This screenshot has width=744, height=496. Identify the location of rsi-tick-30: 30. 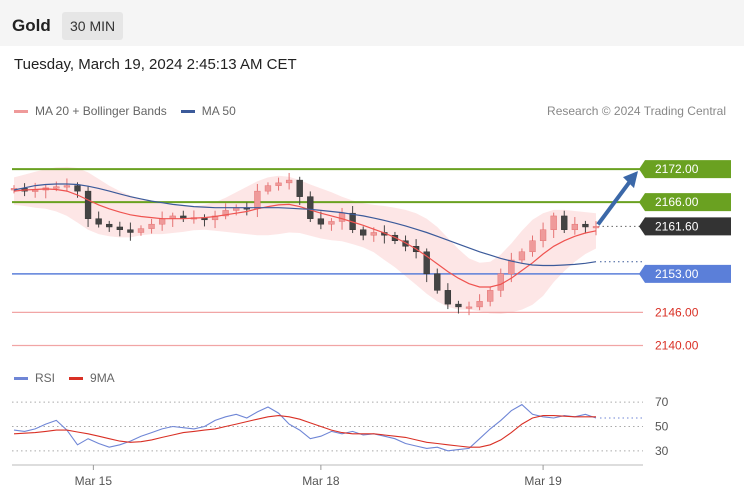
(662, 451).